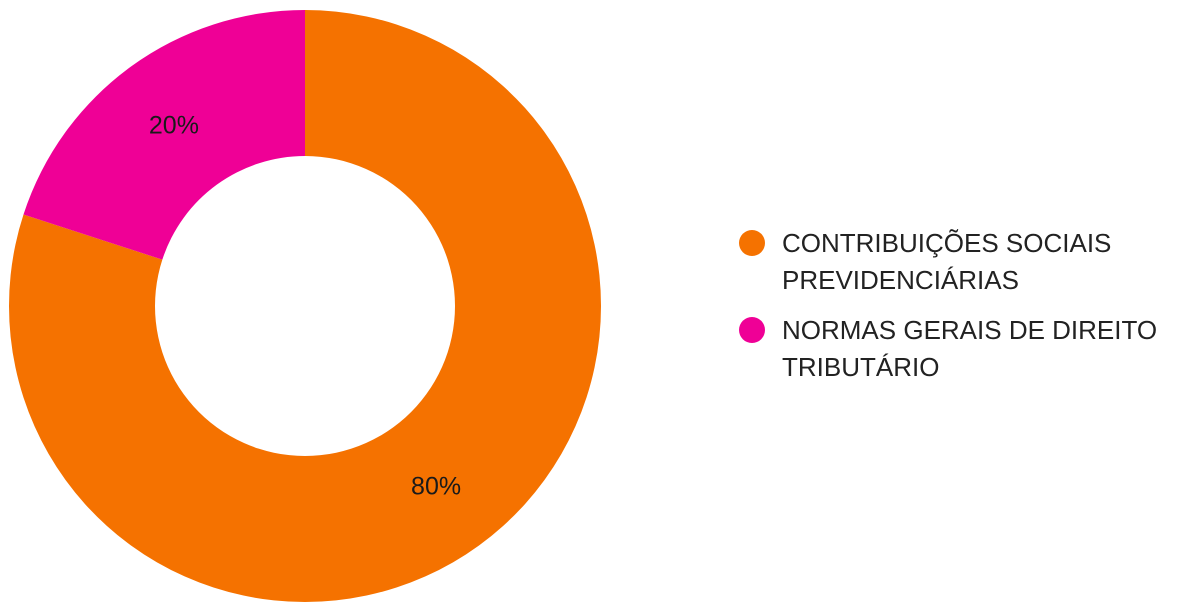 The image size is (1200, 614). Describe the element at coordinates (174, 126) in the screenshot. I see `data-label-2: 20%` at that location.